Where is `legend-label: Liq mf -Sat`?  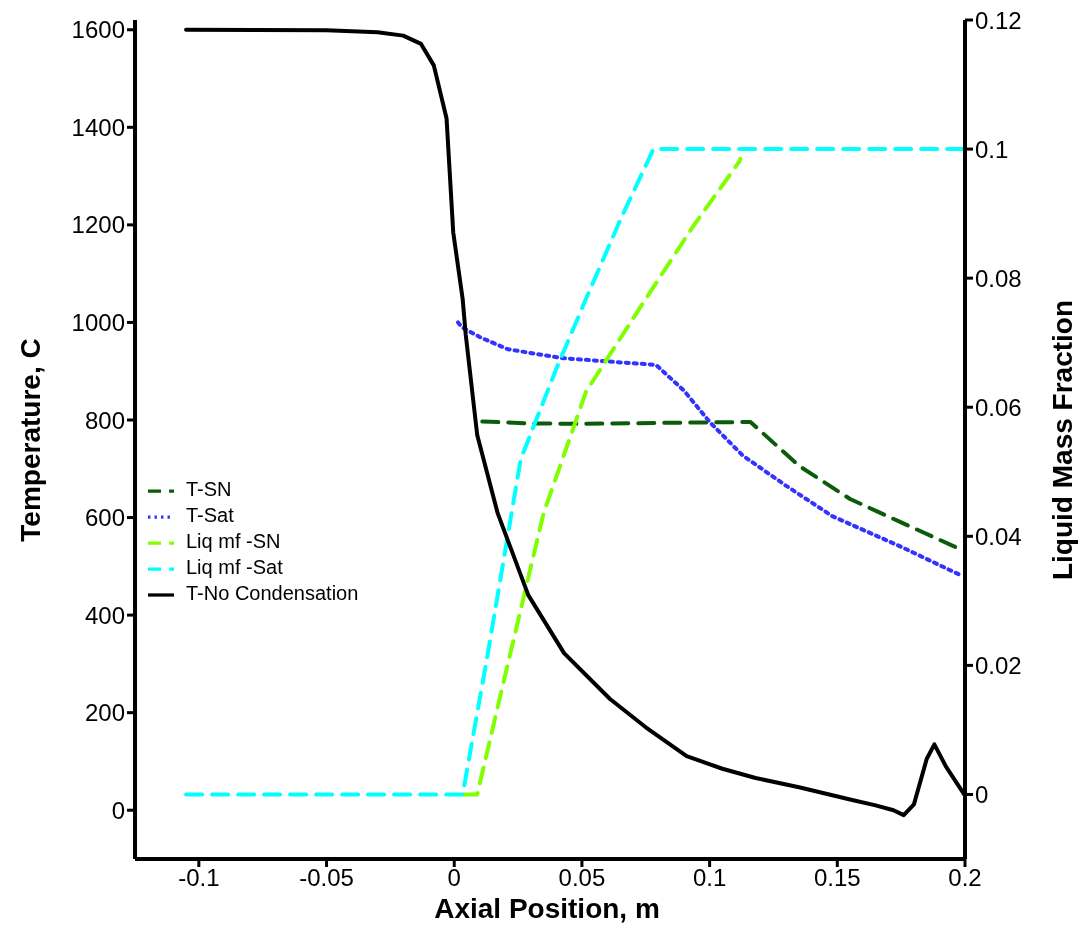
legend-label: Liq mf -Sat is located at coordinates (234, 567).